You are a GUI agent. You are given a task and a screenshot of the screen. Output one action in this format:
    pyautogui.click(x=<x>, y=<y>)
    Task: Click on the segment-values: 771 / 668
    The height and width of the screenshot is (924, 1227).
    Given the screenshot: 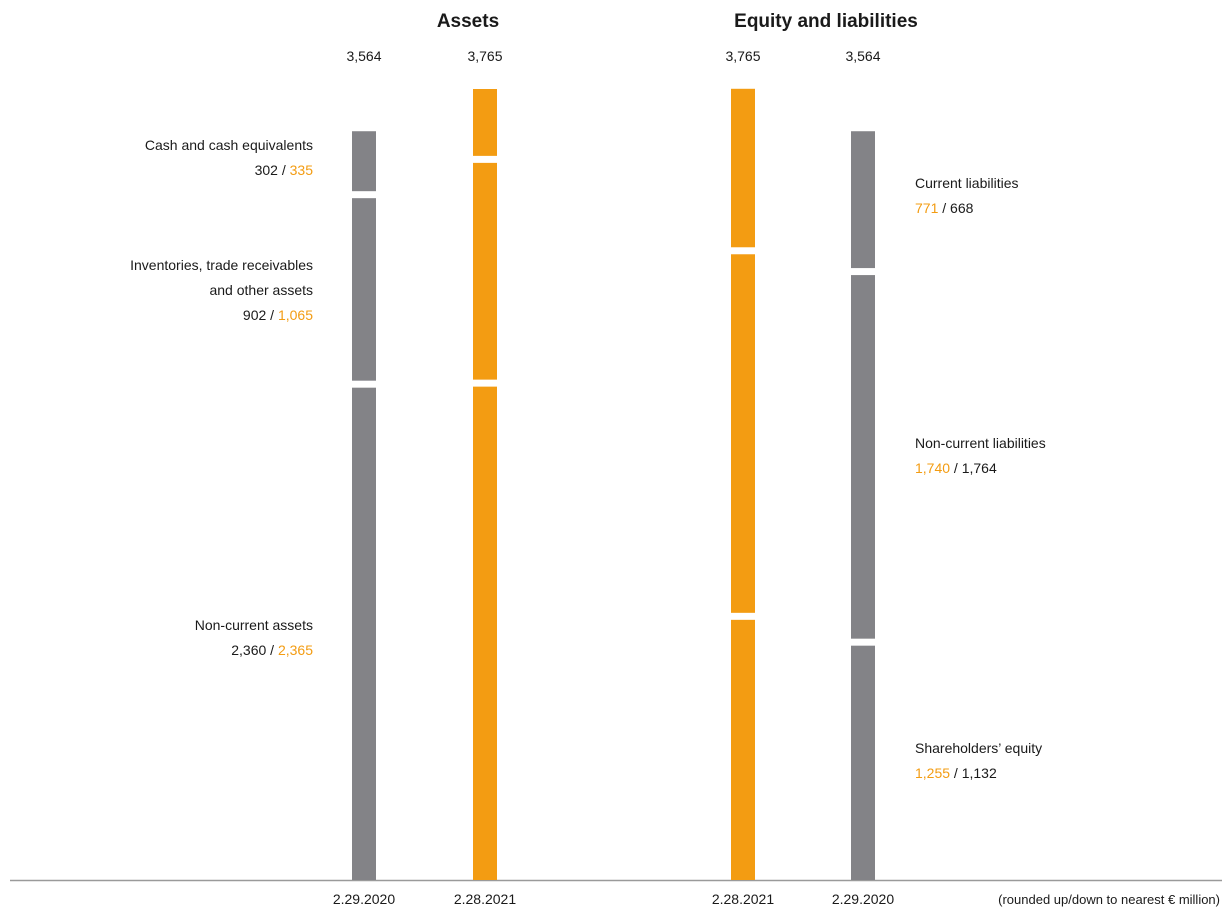 What is the action you would take?
    pyautogui.click(x=944, y=208)
    